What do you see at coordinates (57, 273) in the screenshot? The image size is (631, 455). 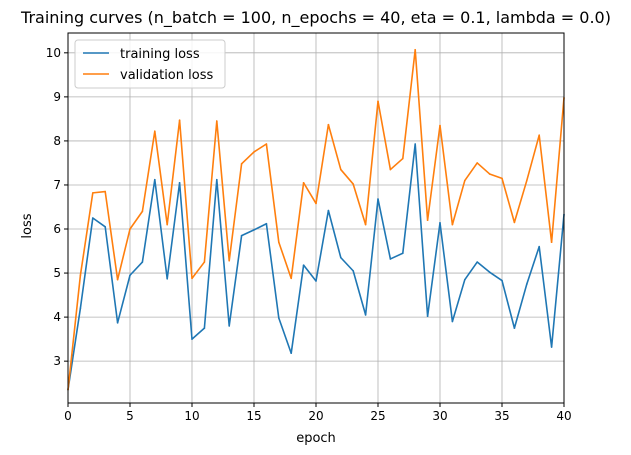 I see `y-tick-label: 5` at bounding box center [57, 273].